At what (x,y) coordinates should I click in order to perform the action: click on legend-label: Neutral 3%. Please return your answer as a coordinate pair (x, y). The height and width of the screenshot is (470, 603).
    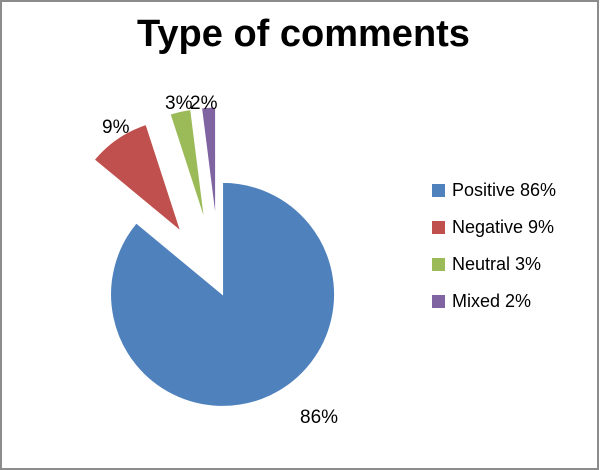
    Looking at the image, I should click on (497, 263).